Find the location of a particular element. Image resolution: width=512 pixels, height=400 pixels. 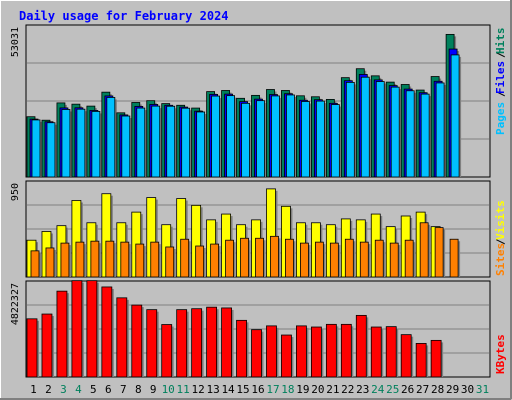

x-tick-label: 23 is located at coordinates (362, 389).